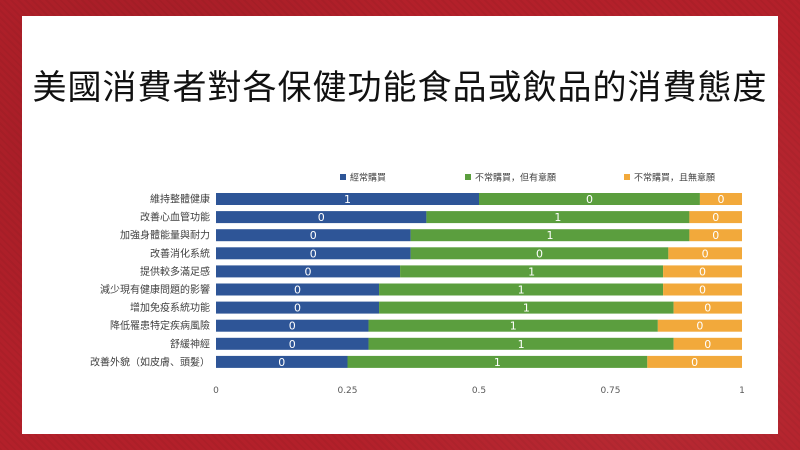 Image resolution: width=800 pixels, height=450 pixels. I want to click on data-label-0-4: 0, so click(308, 271).